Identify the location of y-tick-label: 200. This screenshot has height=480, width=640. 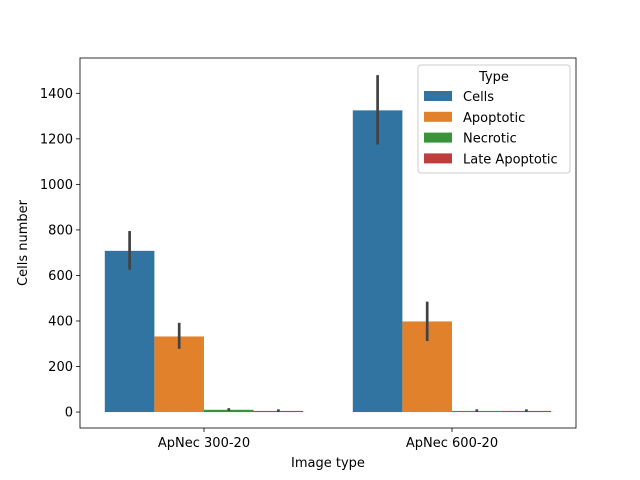
(60, 367).